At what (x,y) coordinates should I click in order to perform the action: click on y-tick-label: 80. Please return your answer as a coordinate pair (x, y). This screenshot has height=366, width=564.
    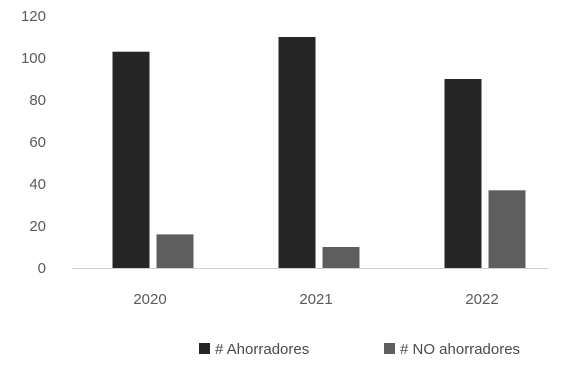
    Looking at the image, I should click on (37, 100).